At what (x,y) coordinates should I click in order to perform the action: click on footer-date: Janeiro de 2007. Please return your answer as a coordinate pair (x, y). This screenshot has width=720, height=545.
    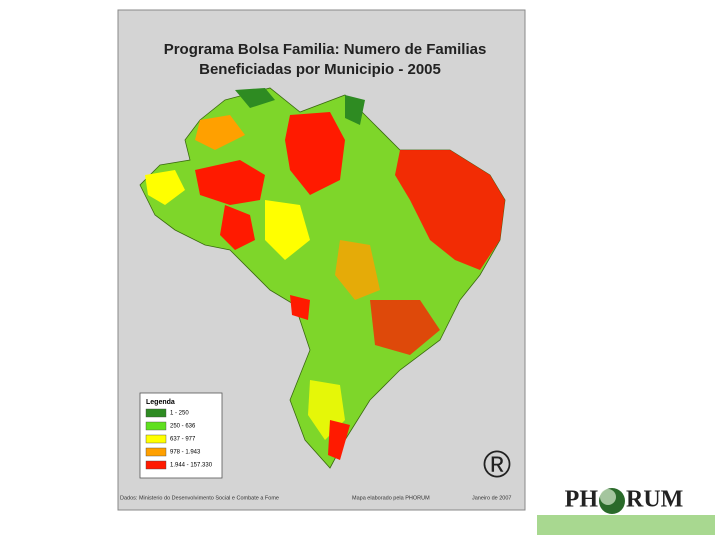
    Looking at the image, I should click on (491, 498).